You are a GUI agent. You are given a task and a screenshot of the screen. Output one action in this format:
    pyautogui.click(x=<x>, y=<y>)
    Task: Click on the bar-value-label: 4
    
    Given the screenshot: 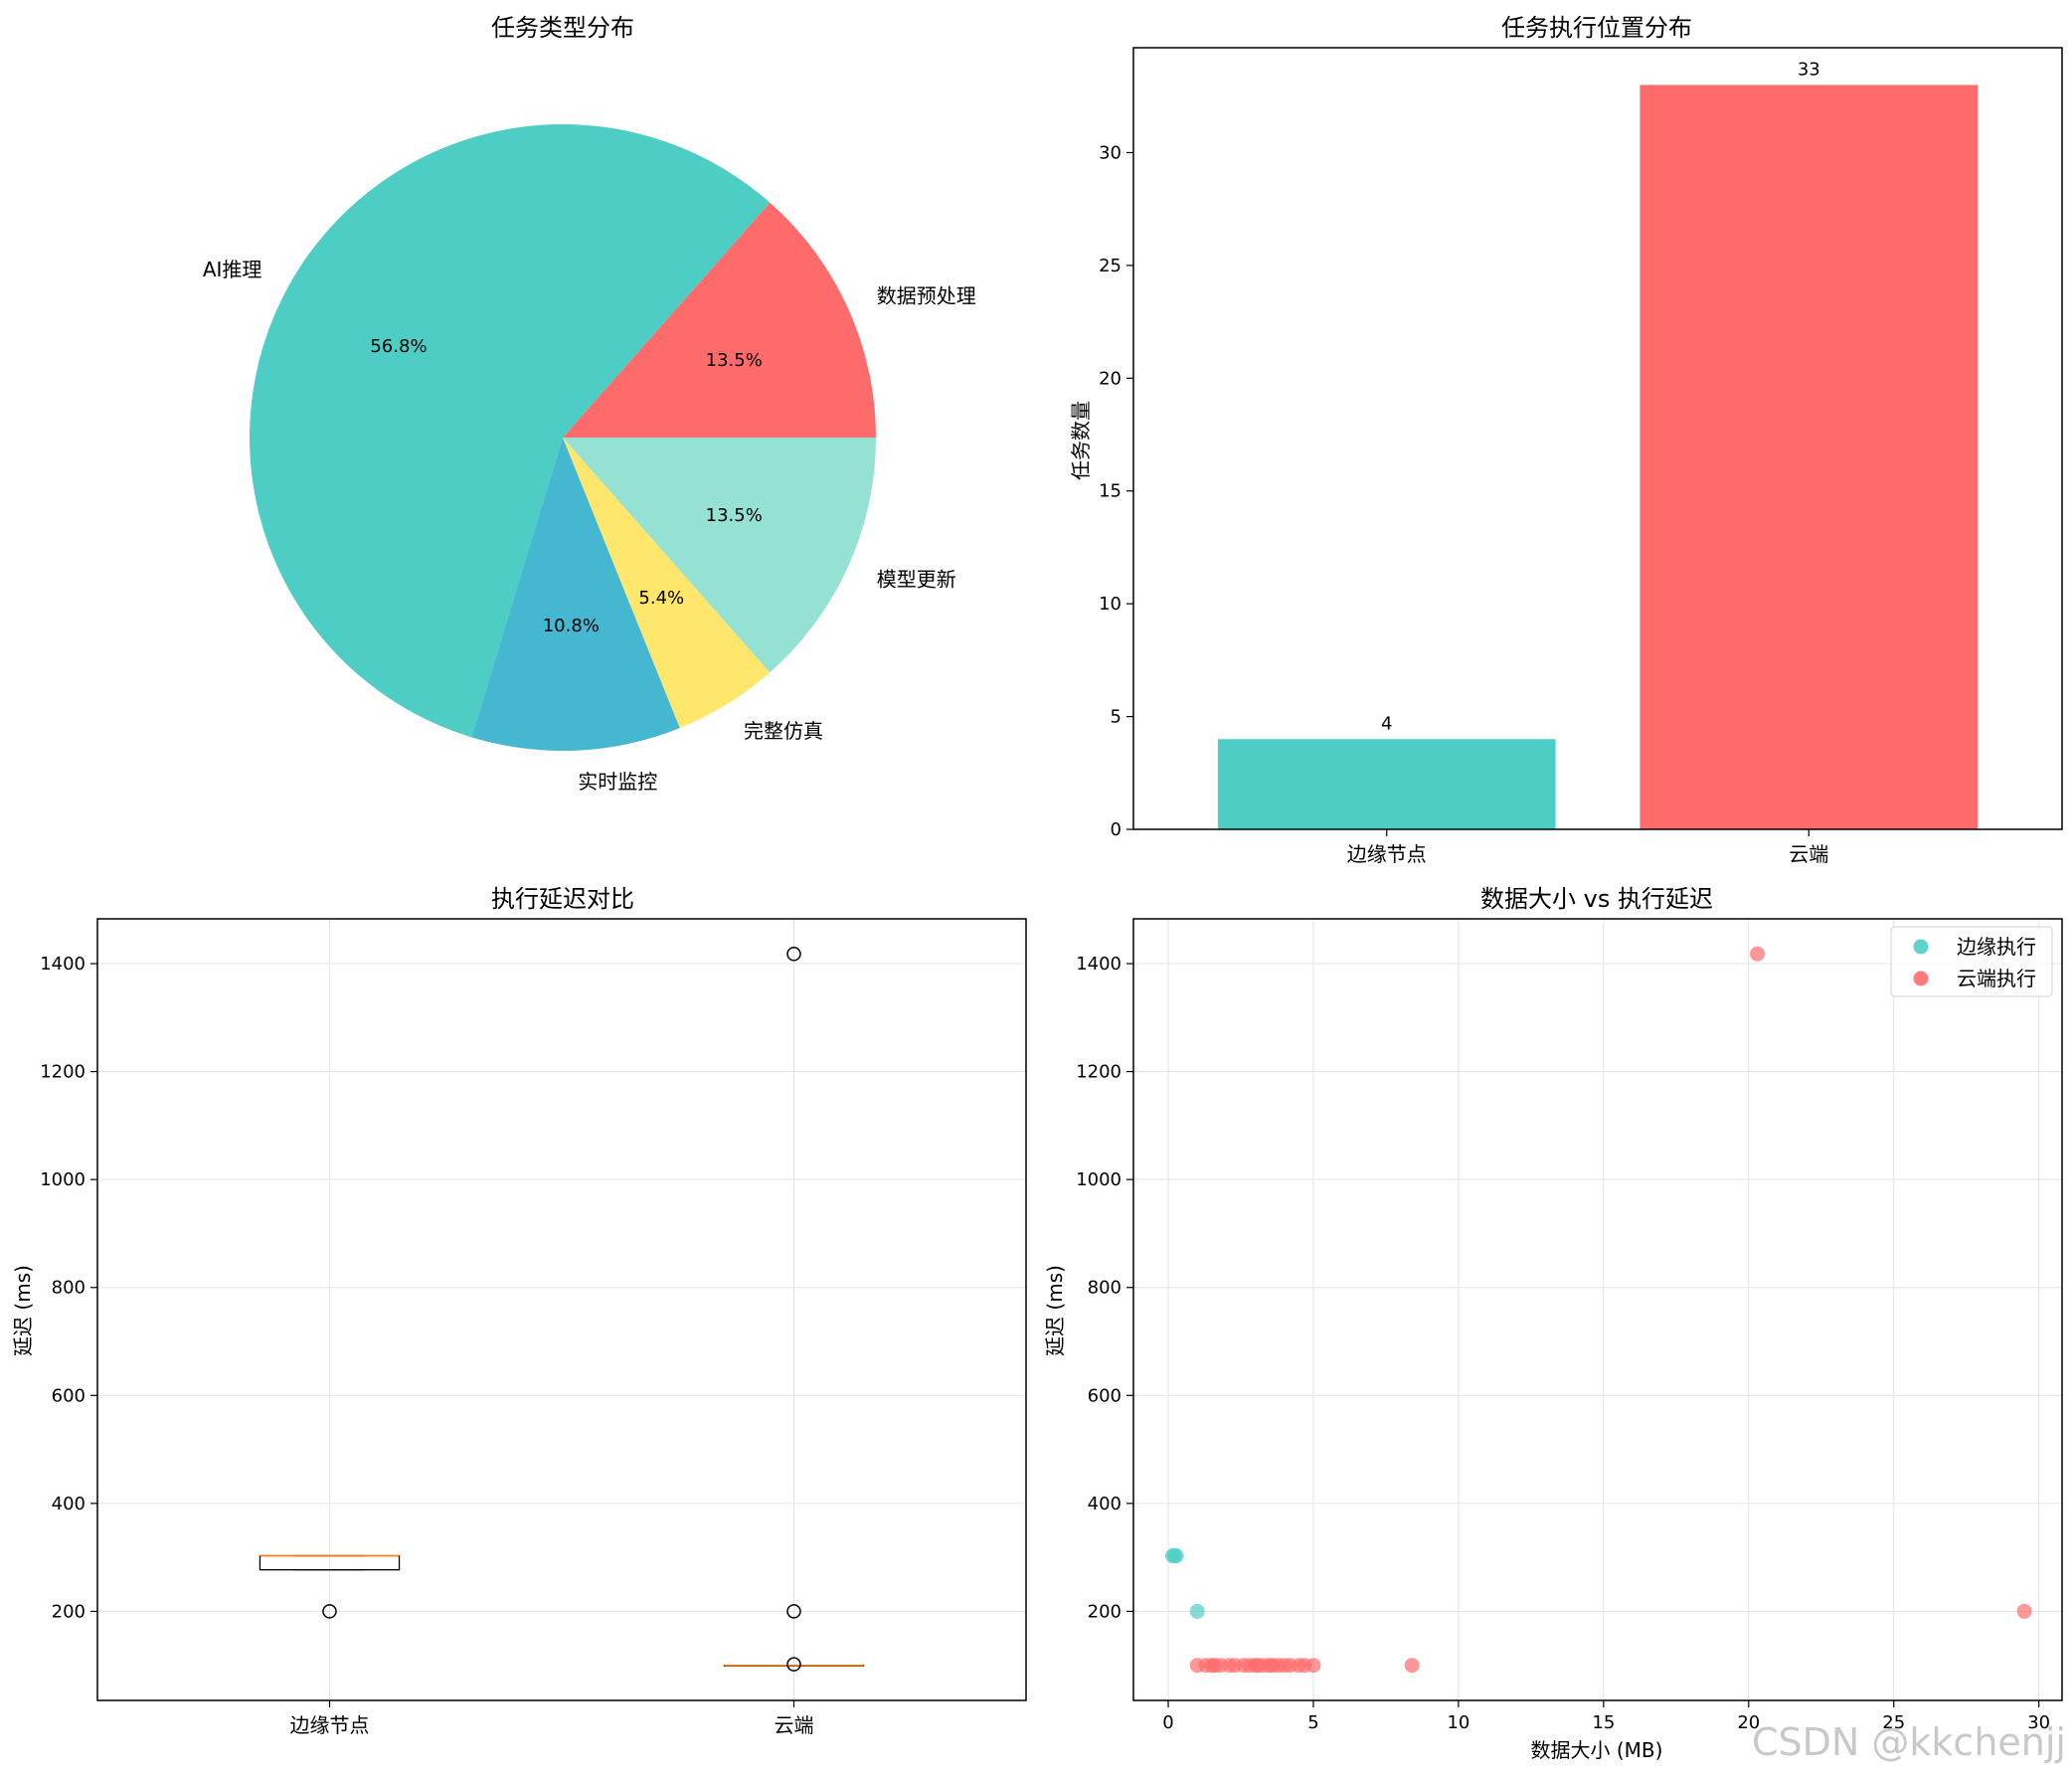 What is the action you would take?
    pyautogui.click(x=1387, y=724)
    